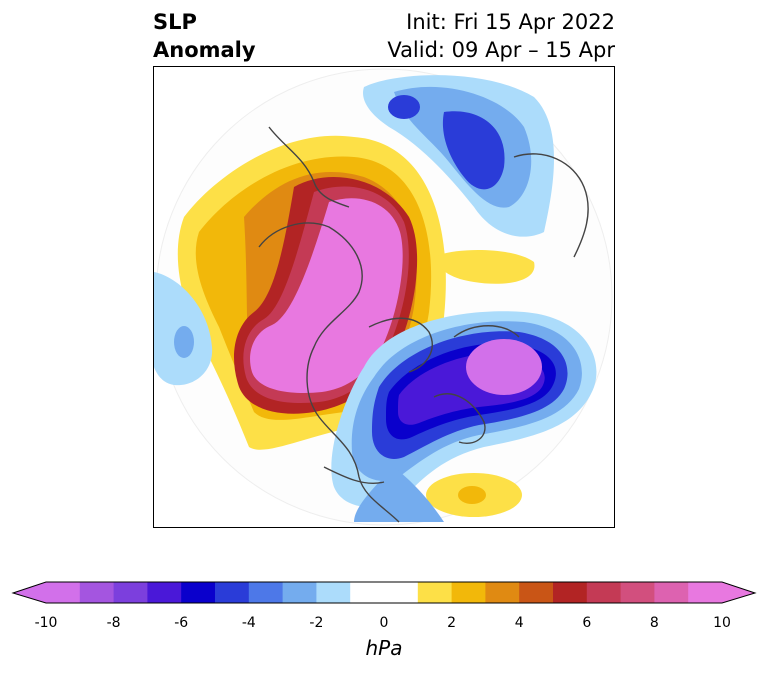  Describe the element at coordinates (113, 623) in the screenshot. I see `colorbar-tick: -8` at that location.